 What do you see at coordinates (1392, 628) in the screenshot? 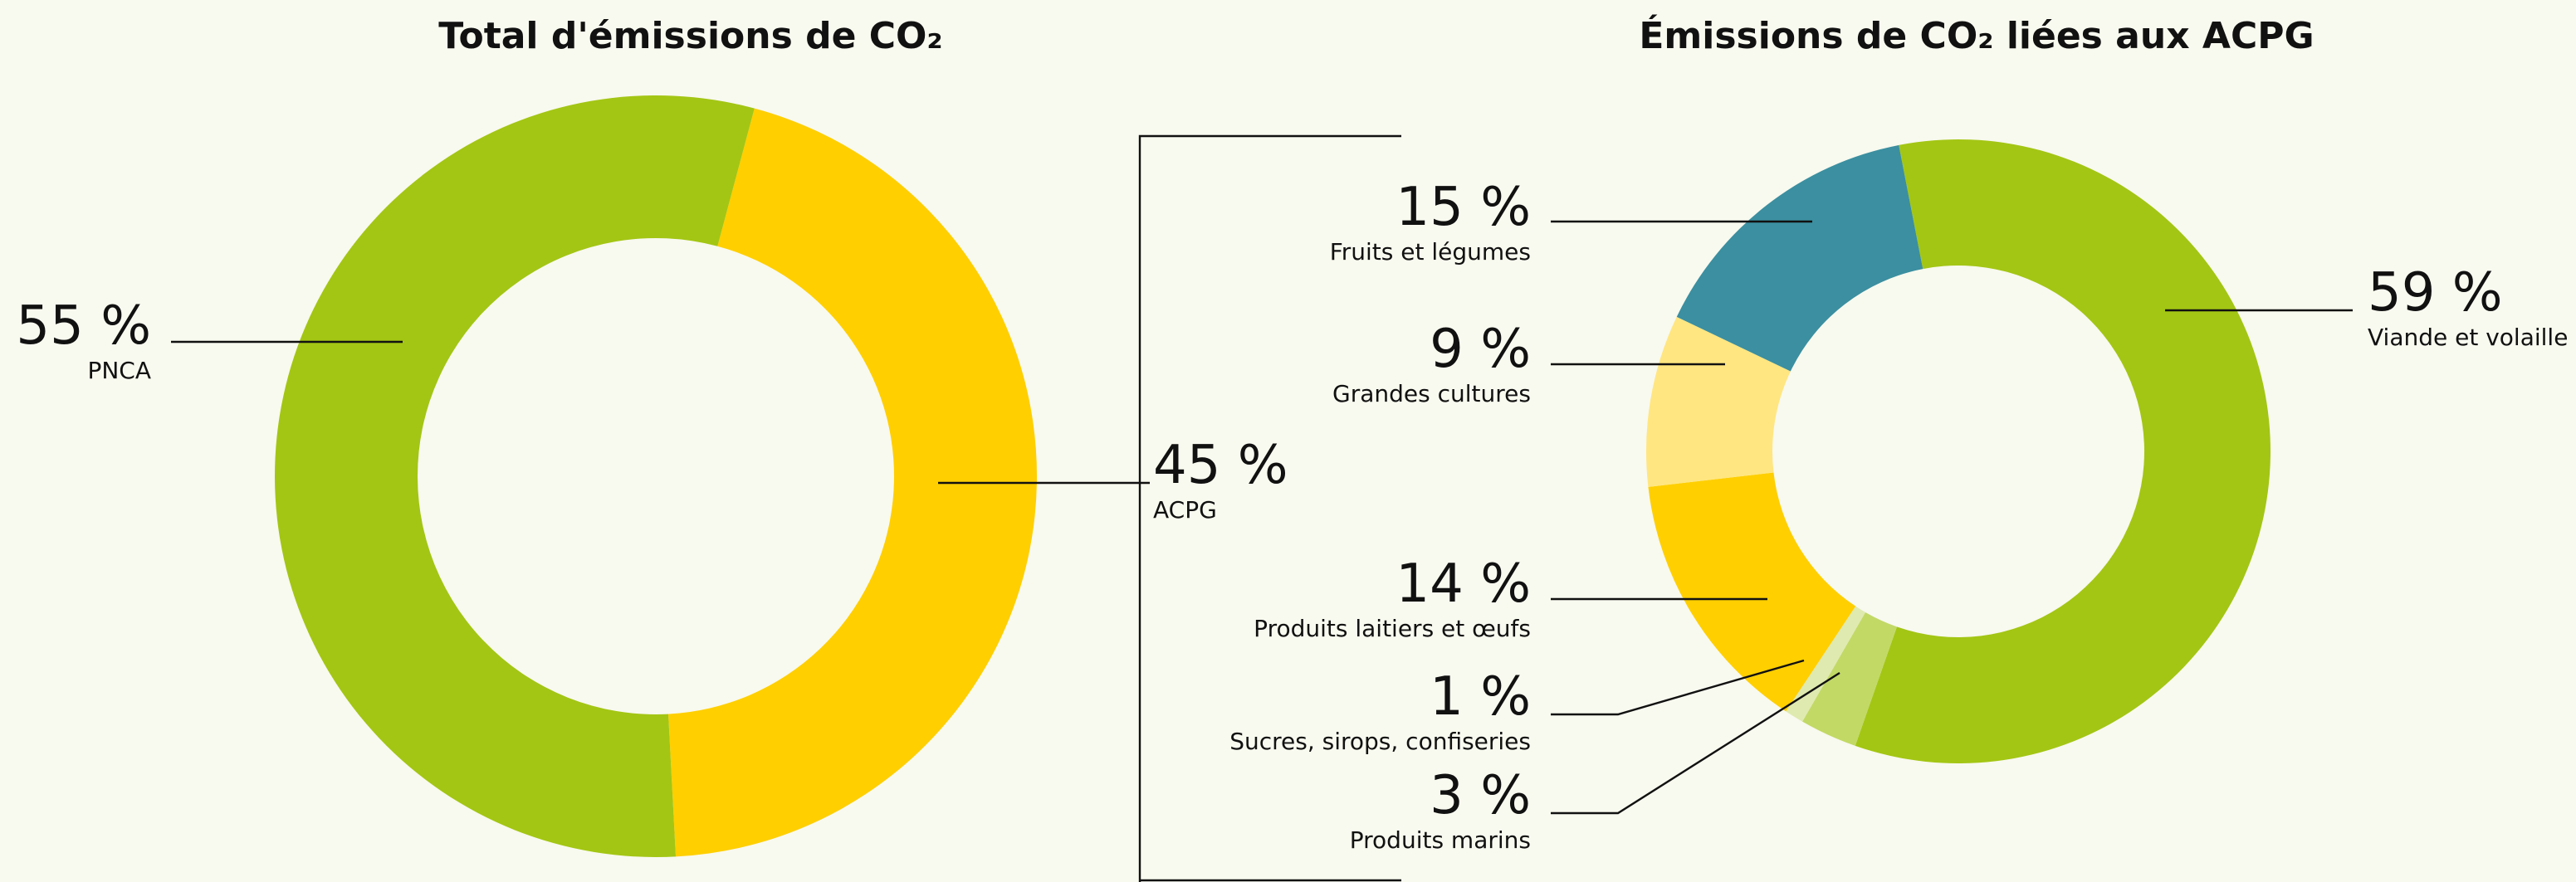
I see `category-label: Produits laitiers et œufs` at bounding box center [1392, 628].